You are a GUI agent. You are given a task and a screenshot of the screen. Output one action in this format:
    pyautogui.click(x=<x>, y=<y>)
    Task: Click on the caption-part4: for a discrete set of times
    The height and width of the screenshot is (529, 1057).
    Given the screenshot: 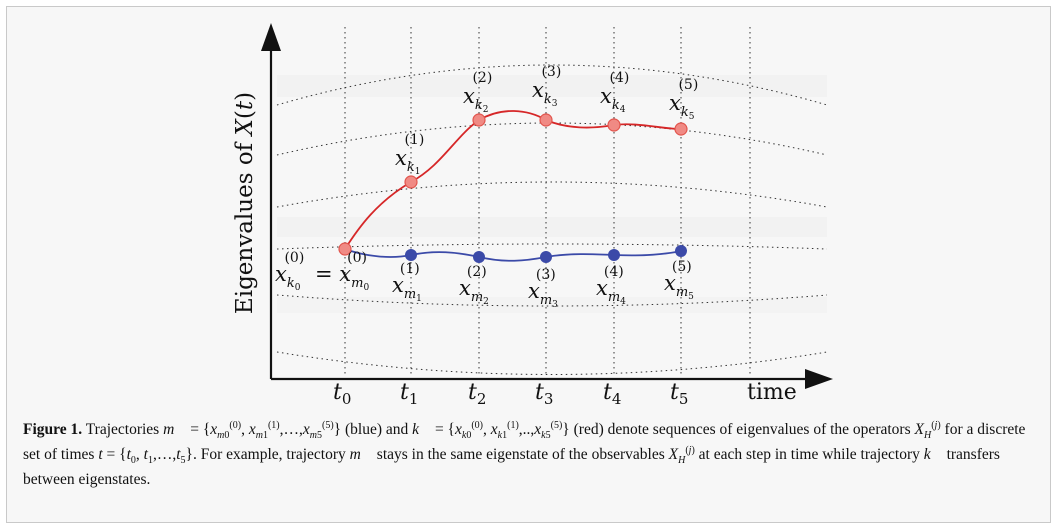 What is the action you would take?
    pyautogui.click(x=524, y=442)
    